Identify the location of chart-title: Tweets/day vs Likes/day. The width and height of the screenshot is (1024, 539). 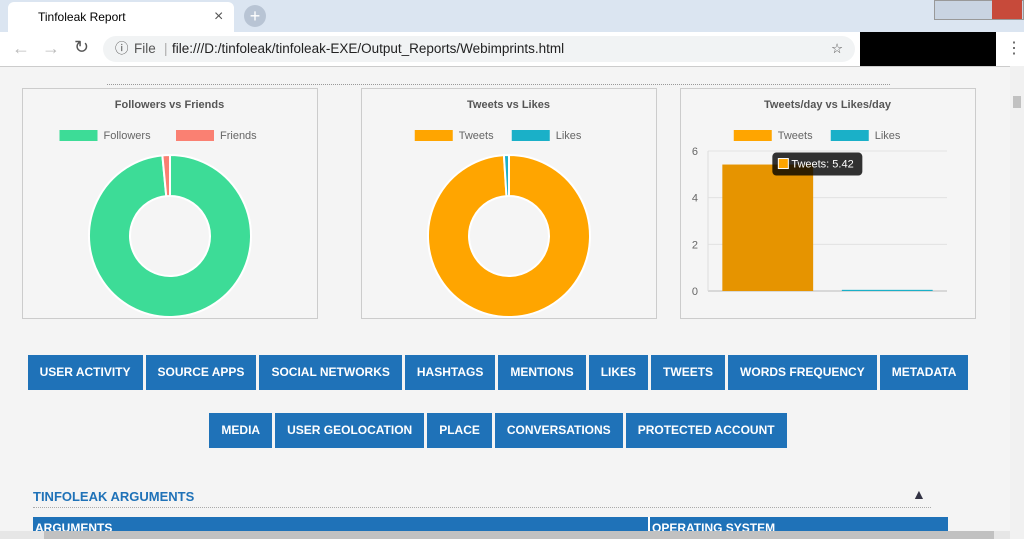
(828, 105).